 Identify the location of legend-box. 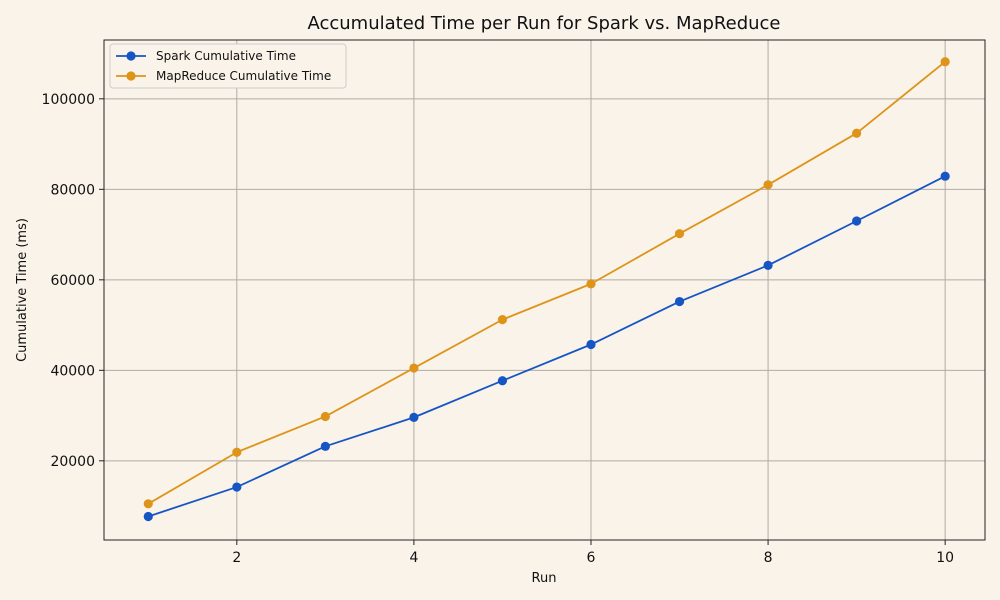
(228, 66).